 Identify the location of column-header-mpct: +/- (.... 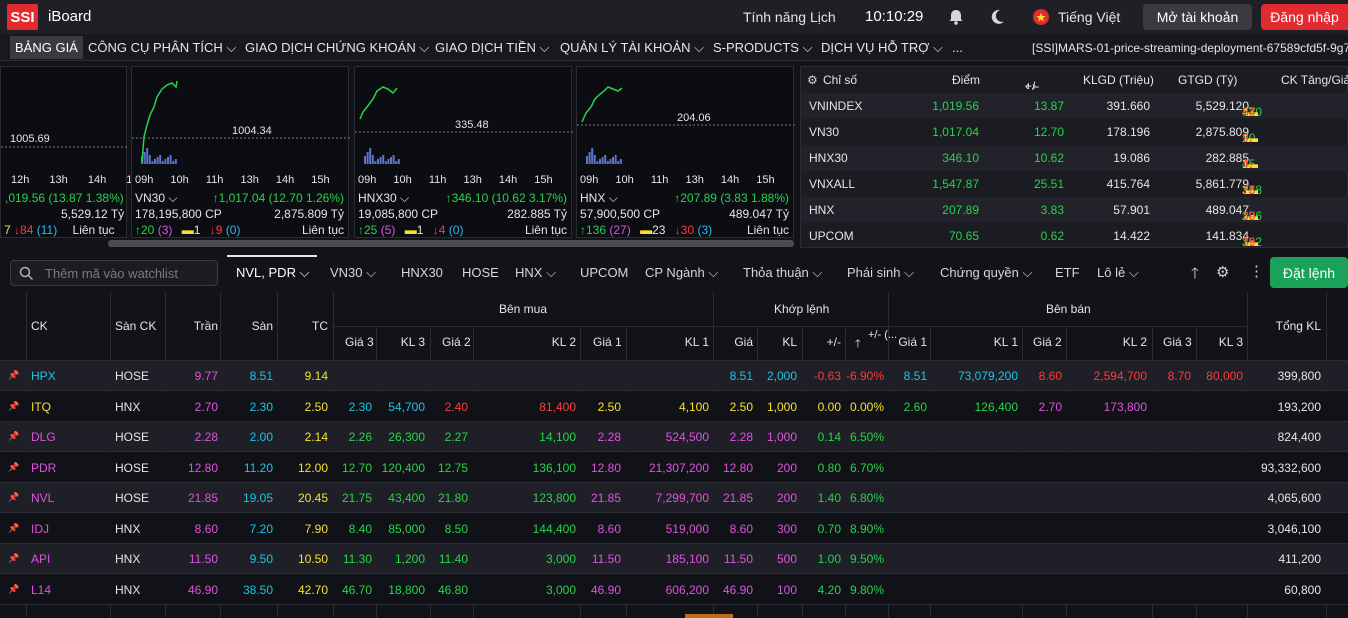
(883, 335).